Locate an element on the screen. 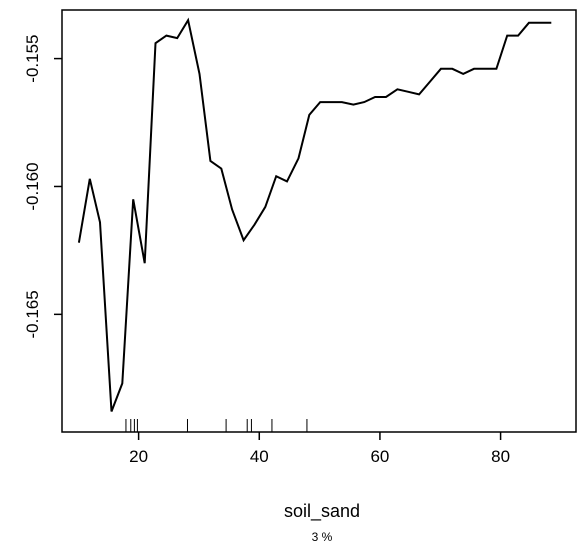 This screenshot has height=547, width=586. x-tick-label-40: 40 is located at coordinates (259, 456).